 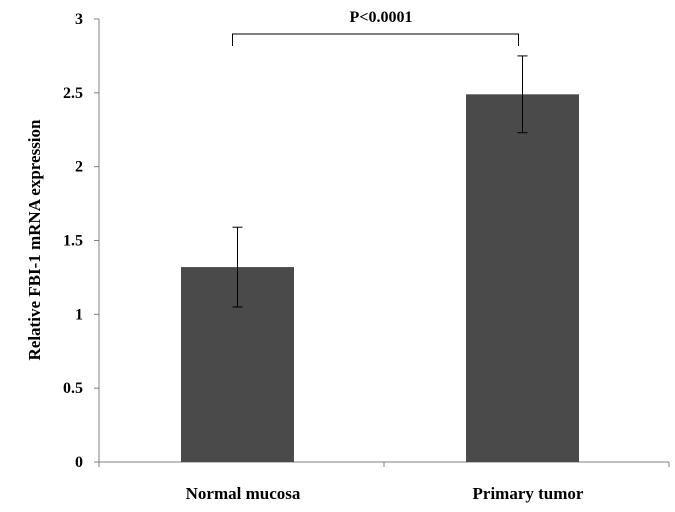 What do you see at coordinates (34, 240) in the screenshot?
I see `y-axis-label: Relative FBI-1 mRNA expression` at bounding box center [34, 240].